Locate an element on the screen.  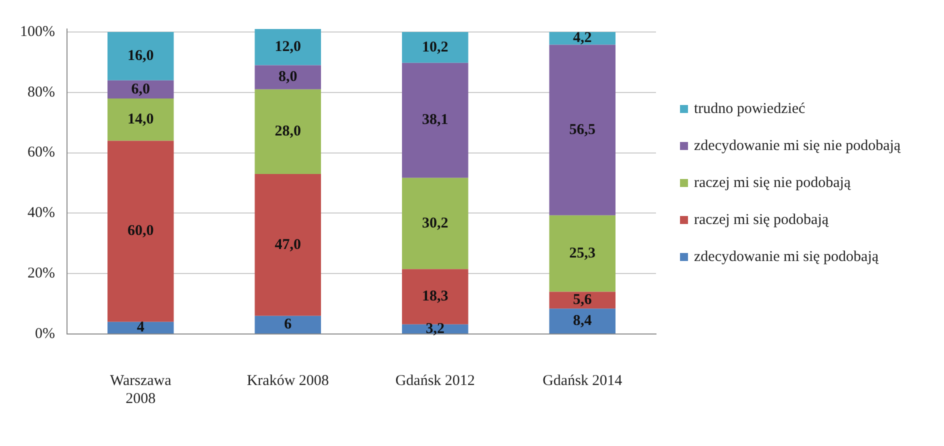
y-tick-label: 80% is located at coordinates (41, 92).